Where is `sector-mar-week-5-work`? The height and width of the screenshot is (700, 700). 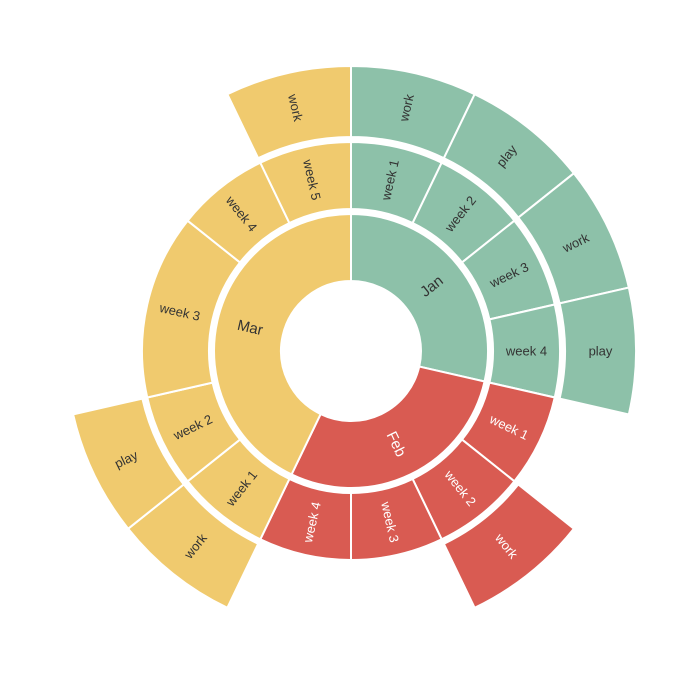
sector-mar-week-5-work is located at coordinates (289, 112).